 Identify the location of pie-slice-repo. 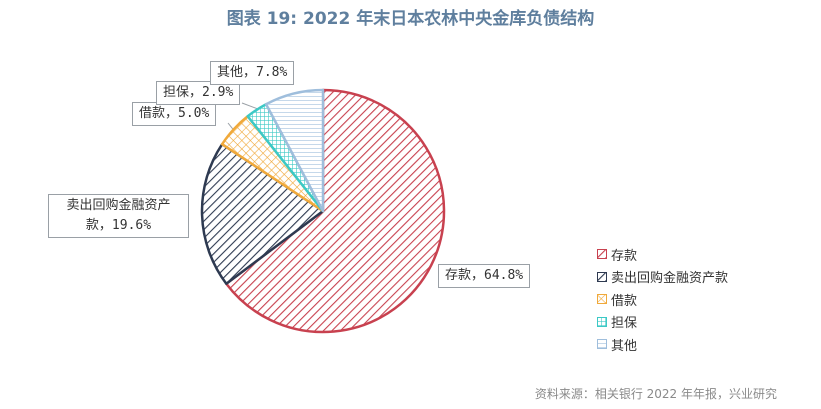
(262, 213).